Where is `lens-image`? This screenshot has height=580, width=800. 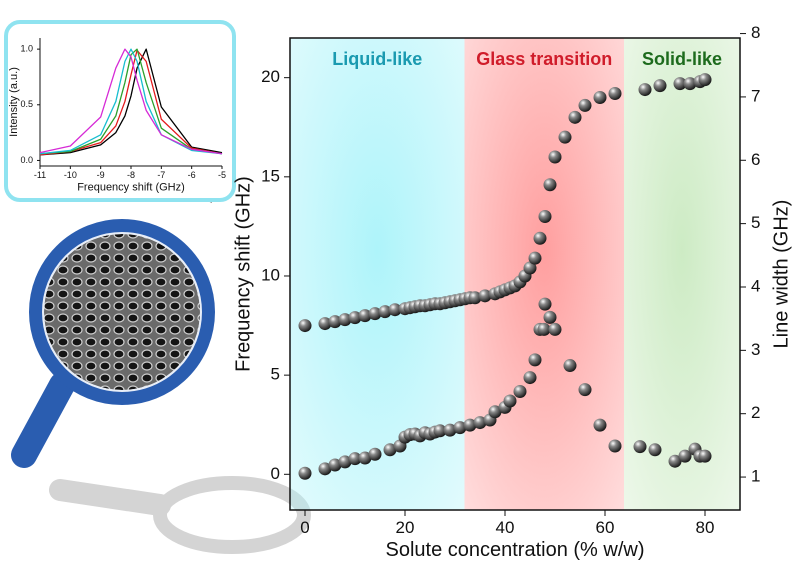 lens-image is located at coordinates (122, 312).